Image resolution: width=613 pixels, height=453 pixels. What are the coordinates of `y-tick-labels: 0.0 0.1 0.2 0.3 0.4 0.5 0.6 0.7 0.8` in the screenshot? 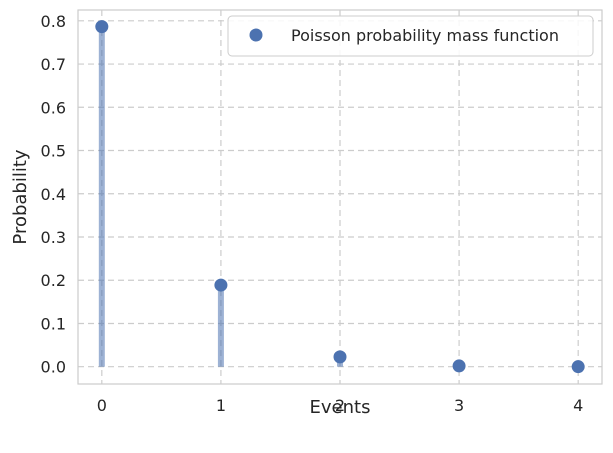 It's located at (53, 194).